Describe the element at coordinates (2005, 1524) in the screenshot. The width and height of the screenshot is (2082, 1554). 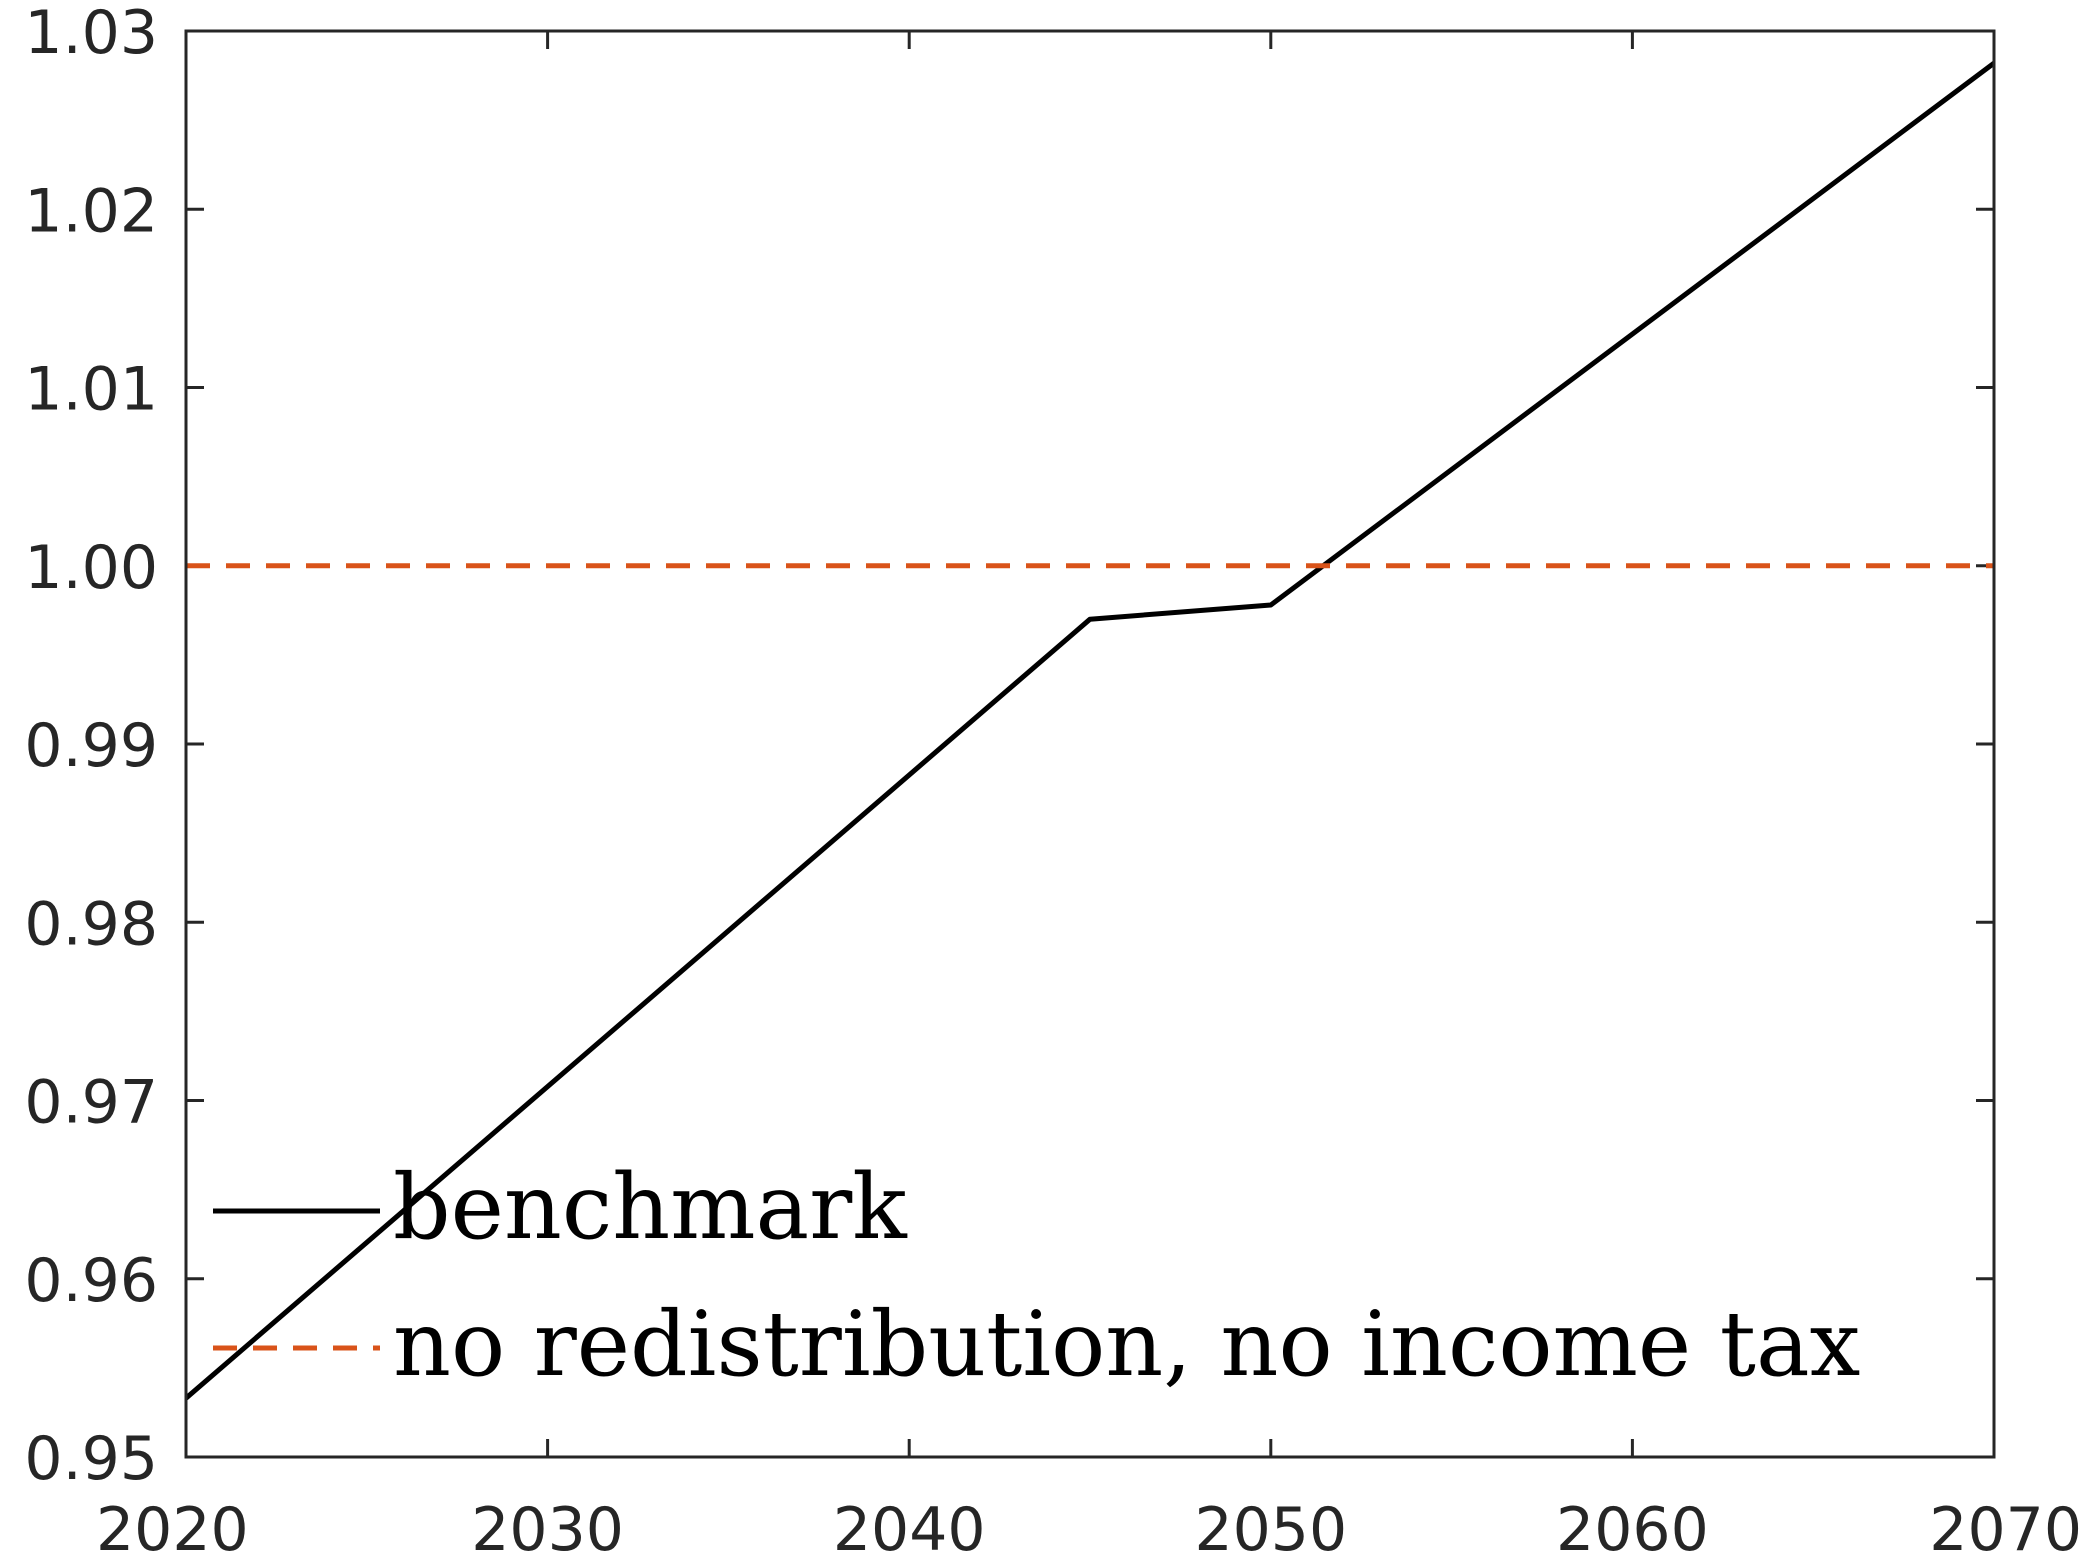
I see `x-tick-label: 2070` at that location.